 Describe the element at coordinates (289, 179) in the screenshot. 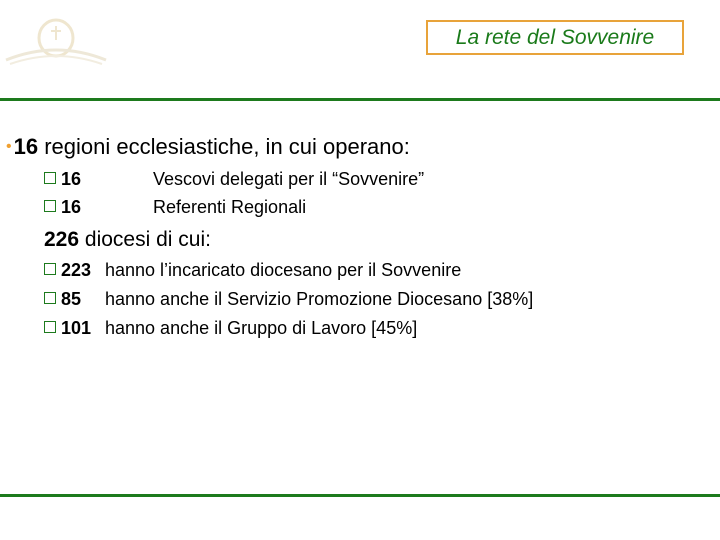

I see `item-text: Vescovi delegati per il “Sovvenire”` at that location.